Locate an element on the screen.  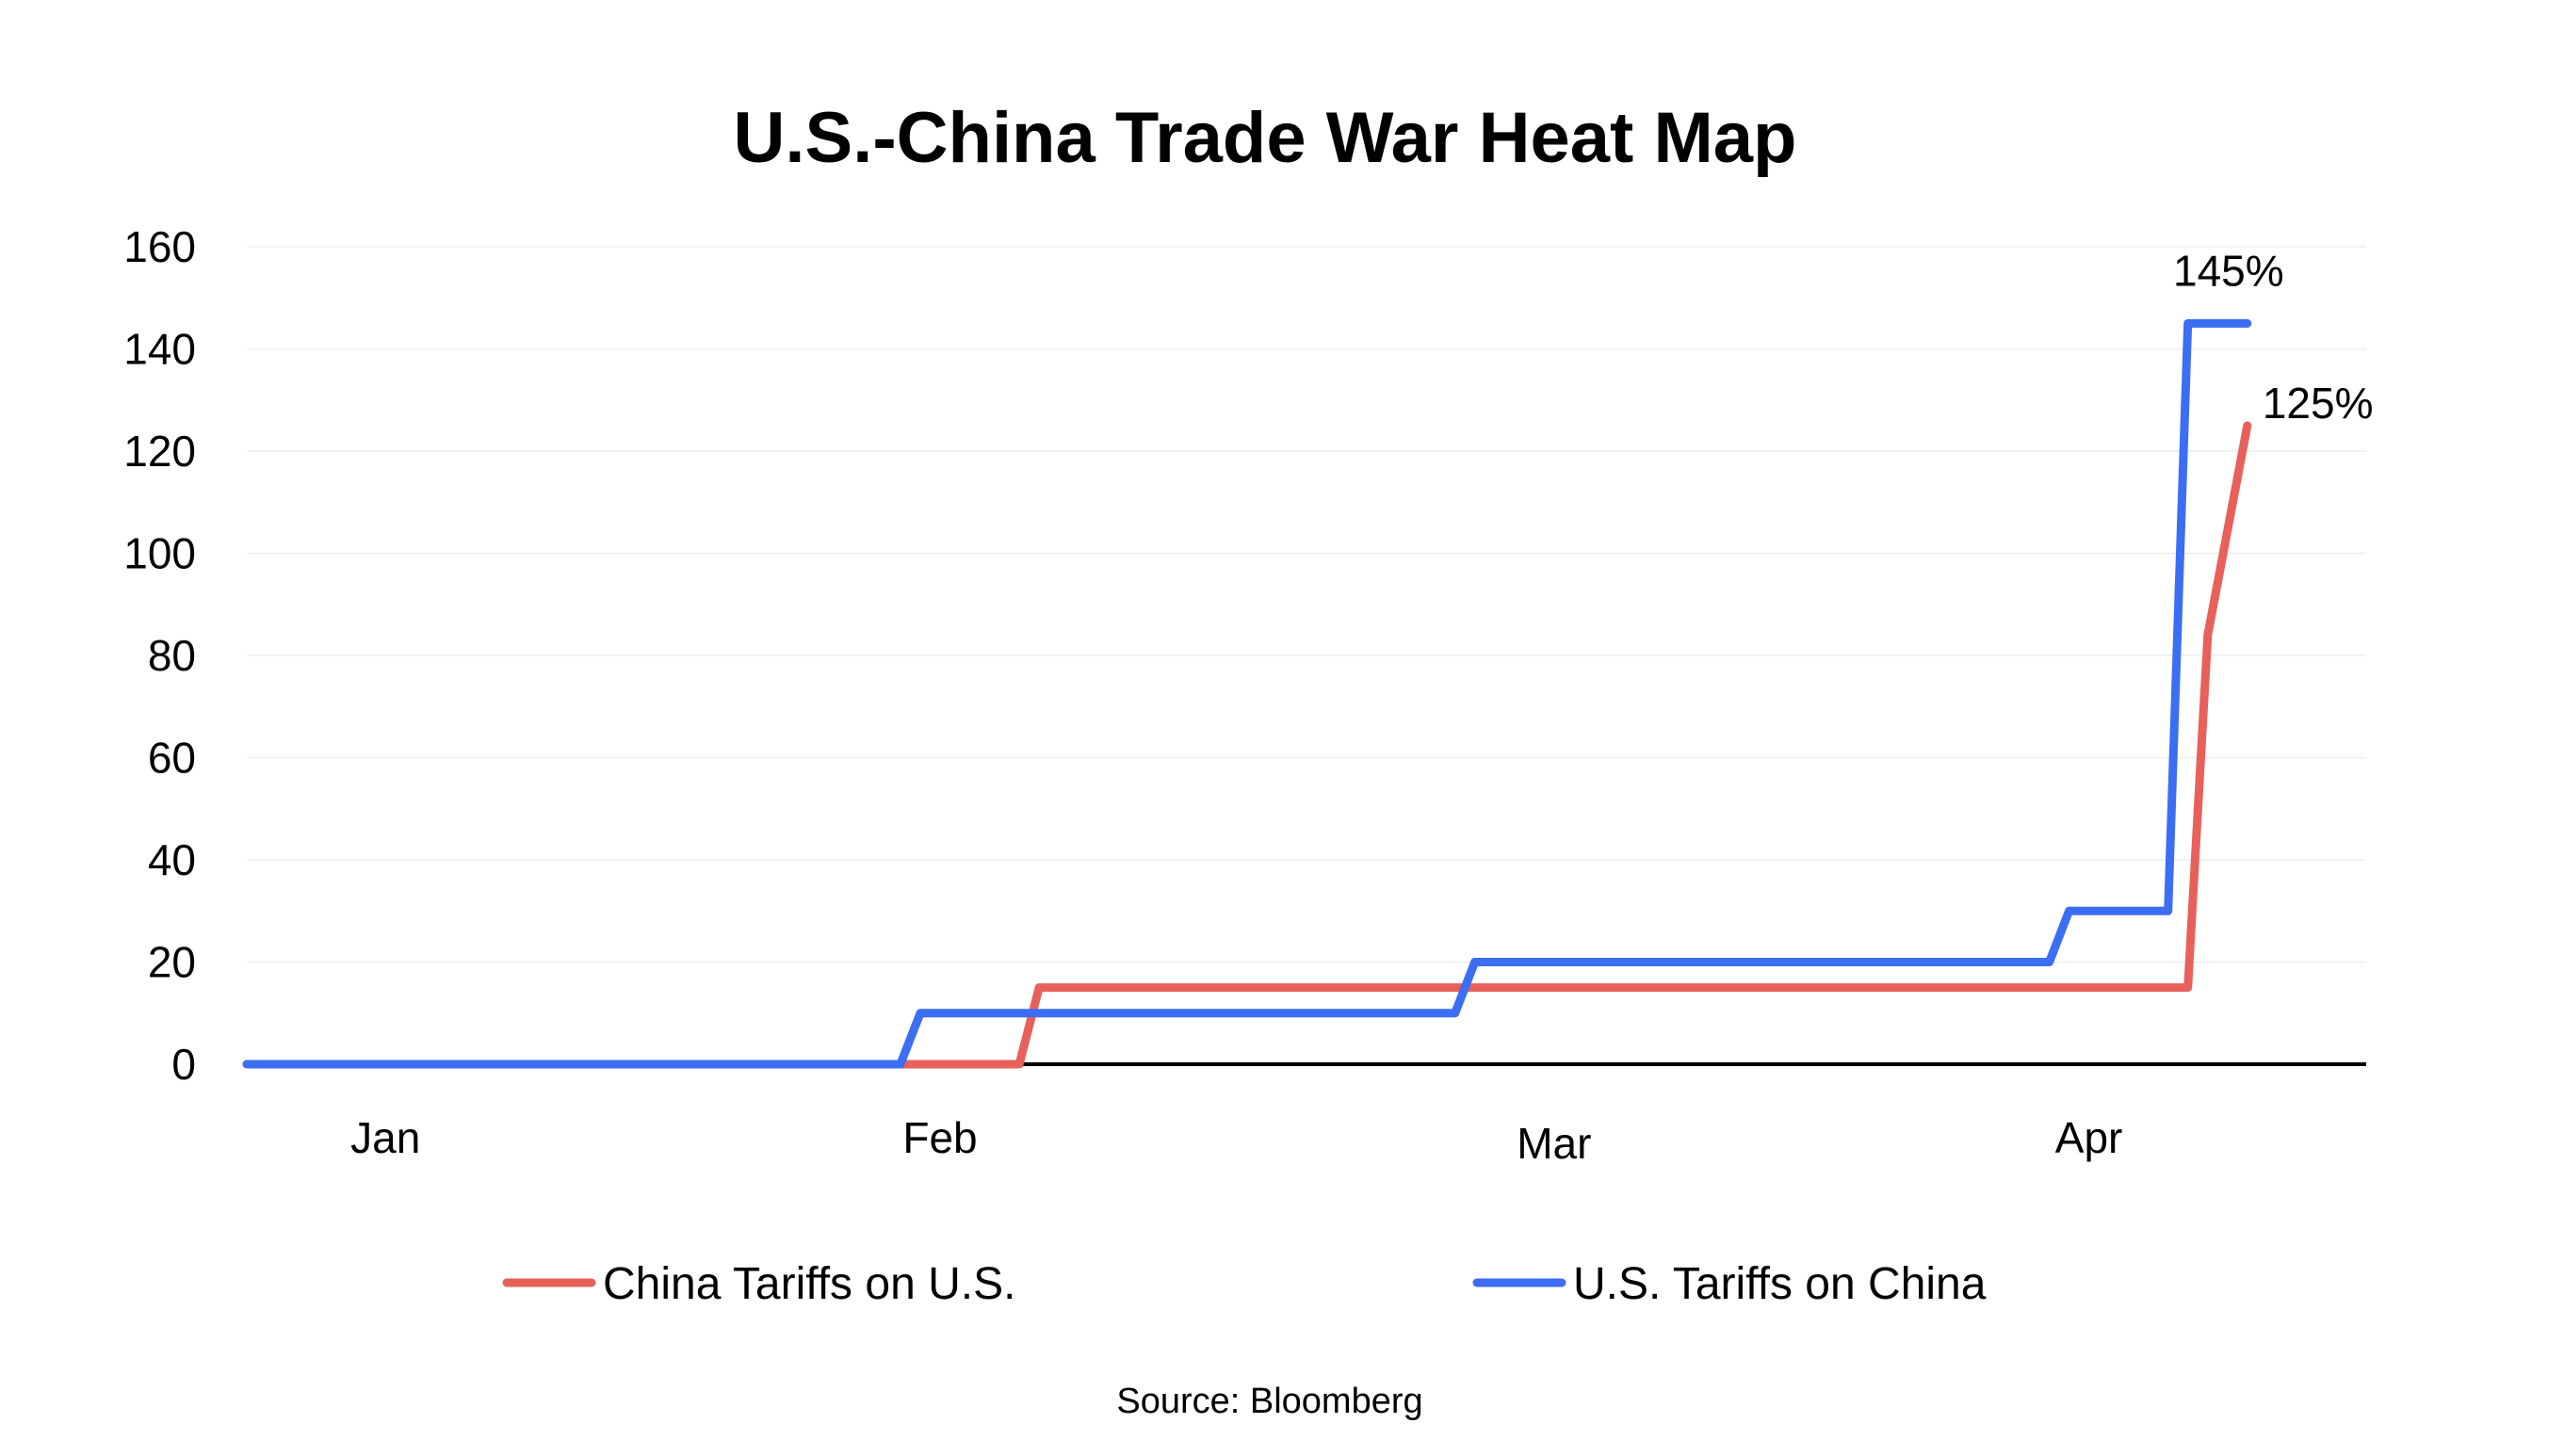
y-tick-label: 60 is located at coordinates (172, 758).